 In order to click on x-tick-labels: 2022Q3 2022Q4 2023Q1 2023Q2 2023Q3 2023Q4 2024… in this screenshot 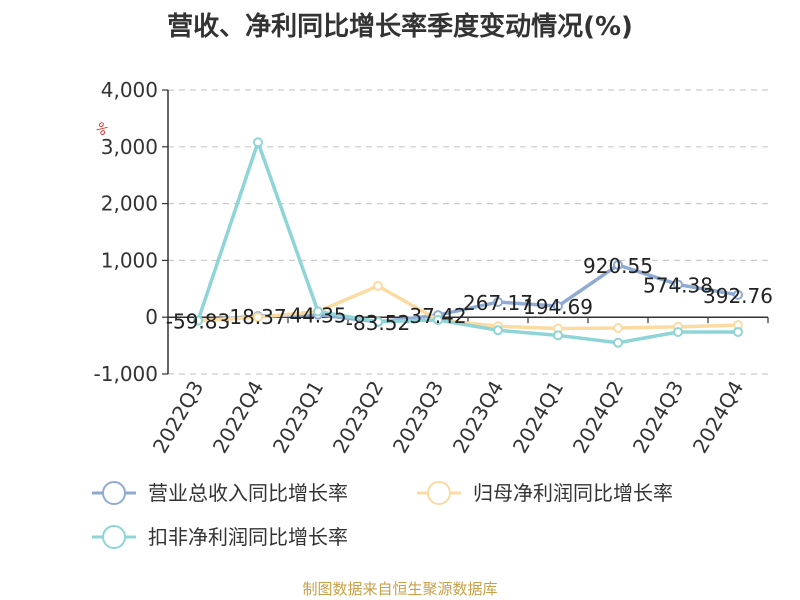, I will do `click(448, 417)`.